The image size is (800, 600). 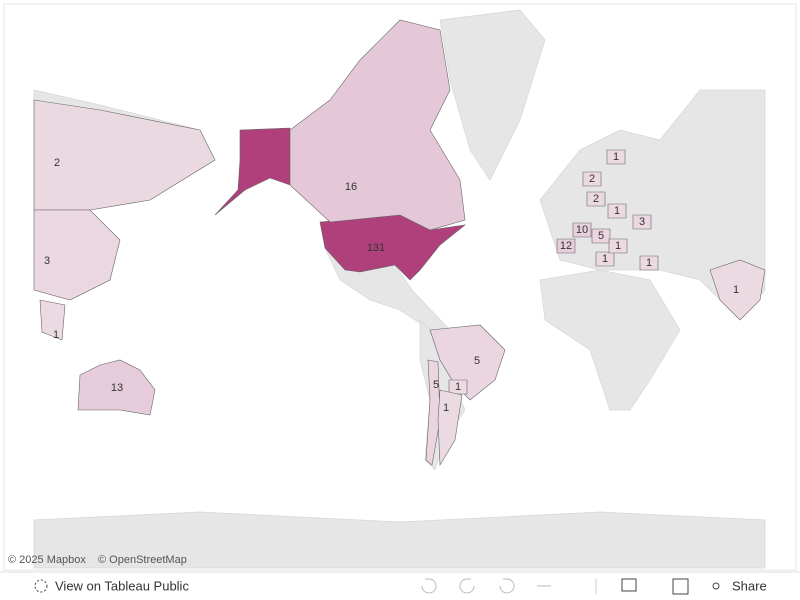 I want to click on share-icon, so click(x=716, y=586).